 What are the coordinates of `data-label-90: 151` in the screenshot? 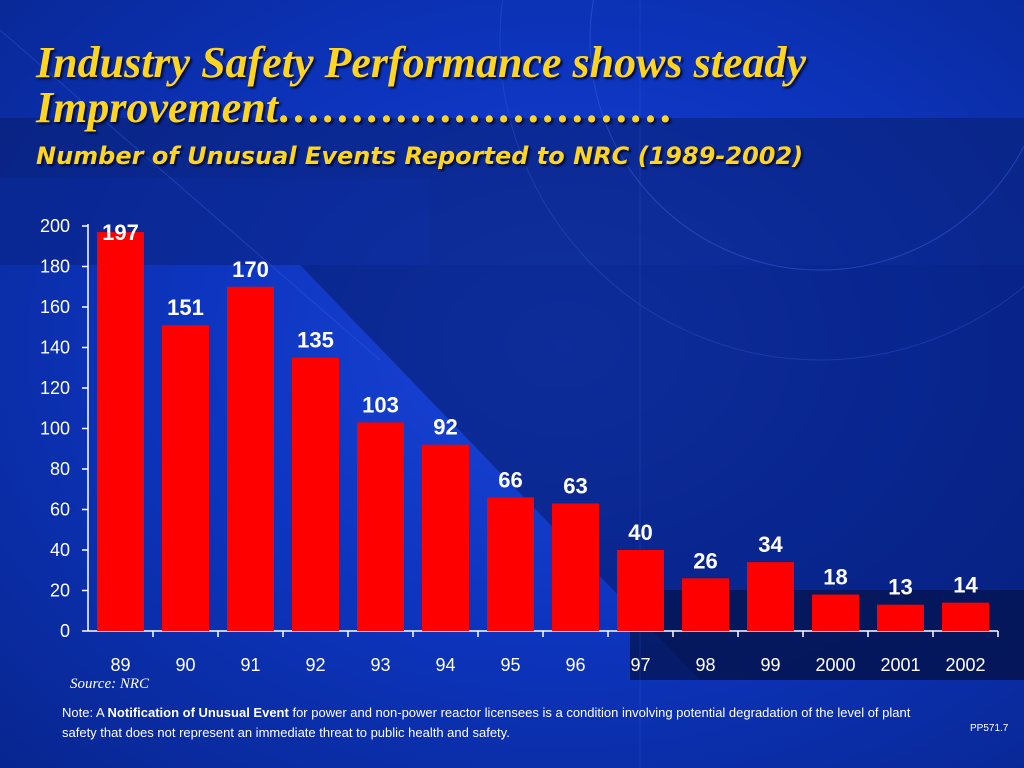 It's located at (185, 307).